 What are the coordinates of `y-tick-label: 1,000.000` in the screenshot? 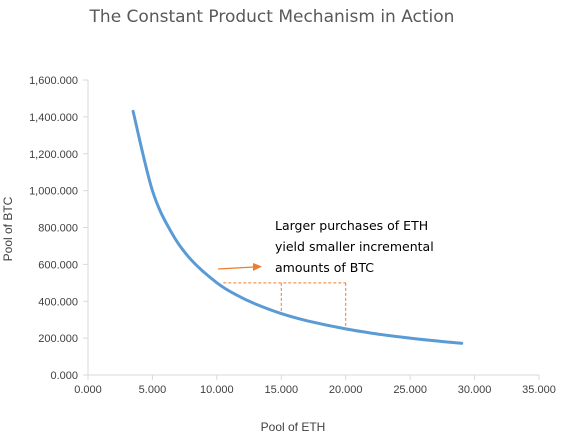 It's located at (53, 192).